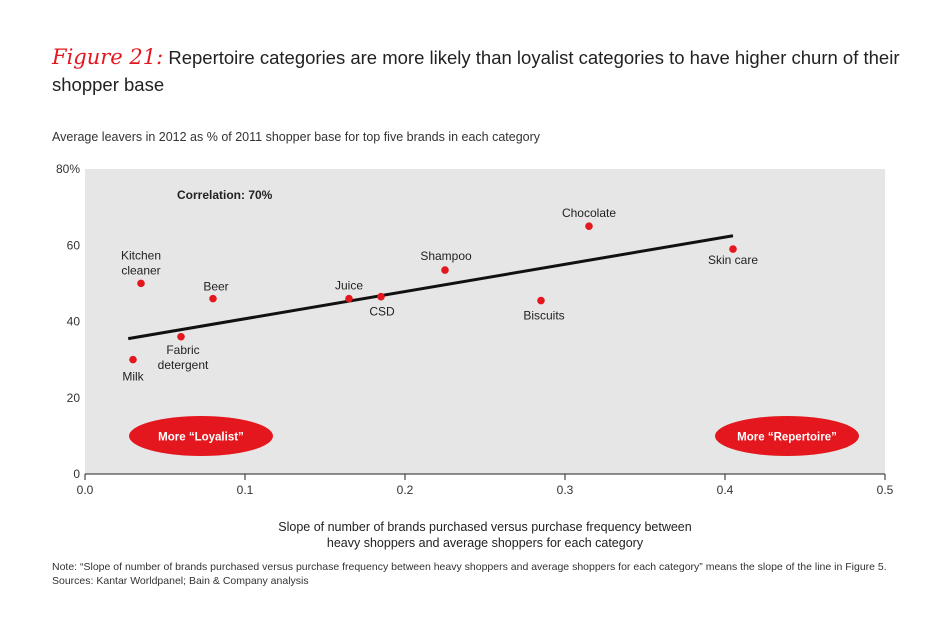  What do you see at coordinates (76, 474) in the screenshot?
I see `y-tick-label: 0` at bounding box center [76, 474].